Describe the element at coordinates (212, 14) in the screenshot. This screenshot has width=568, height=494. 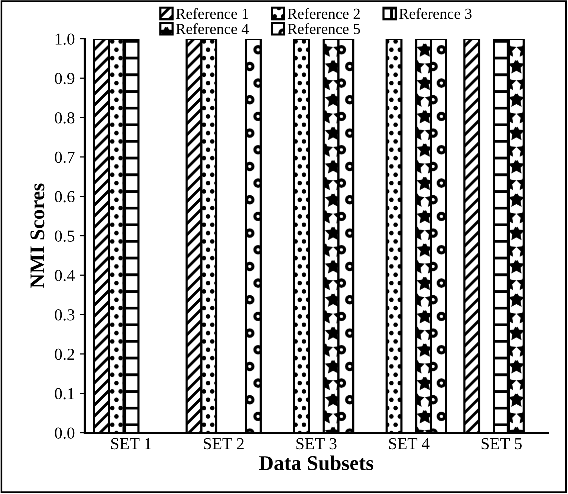
I see `legend-label: Reference 1` at that location.